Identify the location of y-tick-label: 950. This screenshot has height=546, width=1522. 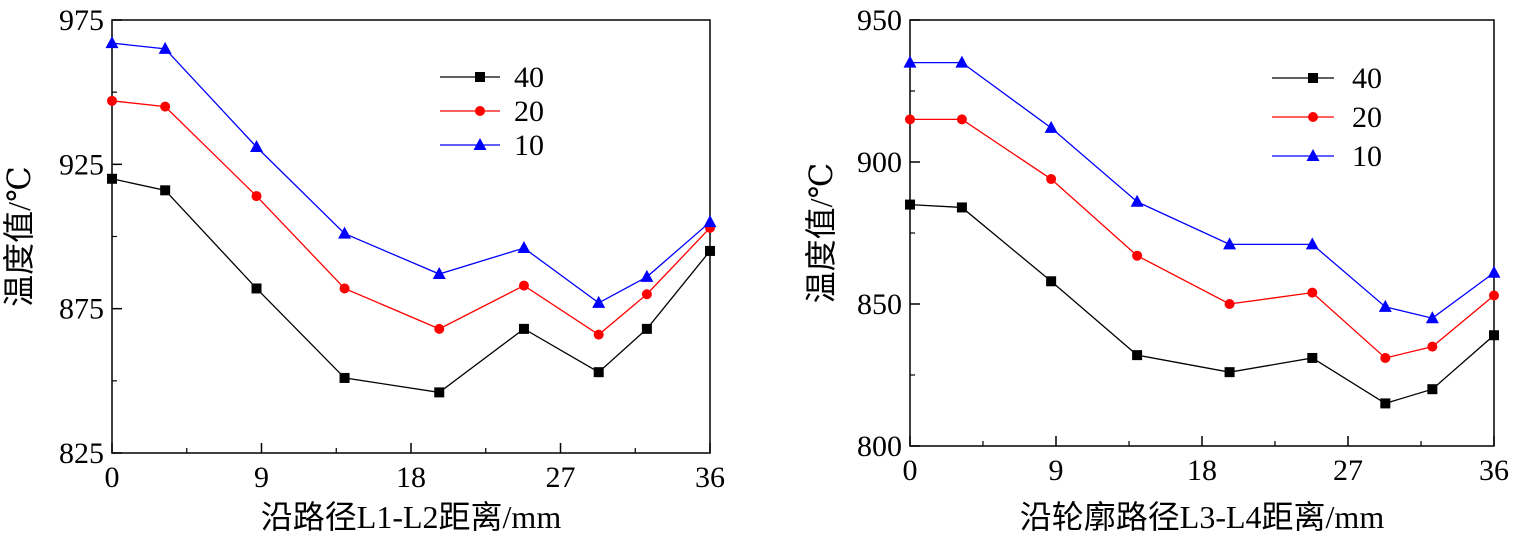
(879, 20).